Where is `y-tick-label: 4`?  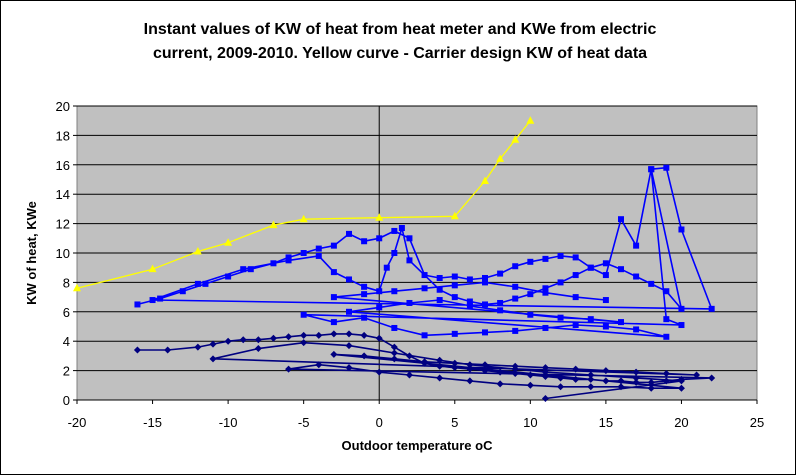 y-tick-label: 4 is located at coordinates (66, 341).